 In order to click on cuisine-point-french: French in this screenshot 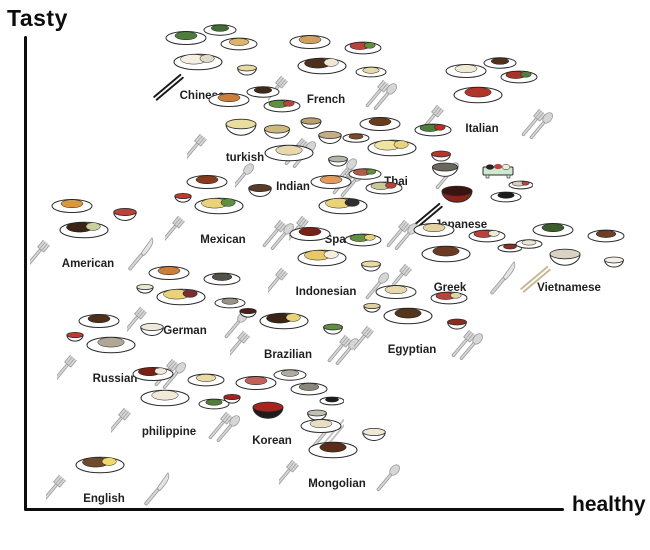, I will do `click(332, 68)`.